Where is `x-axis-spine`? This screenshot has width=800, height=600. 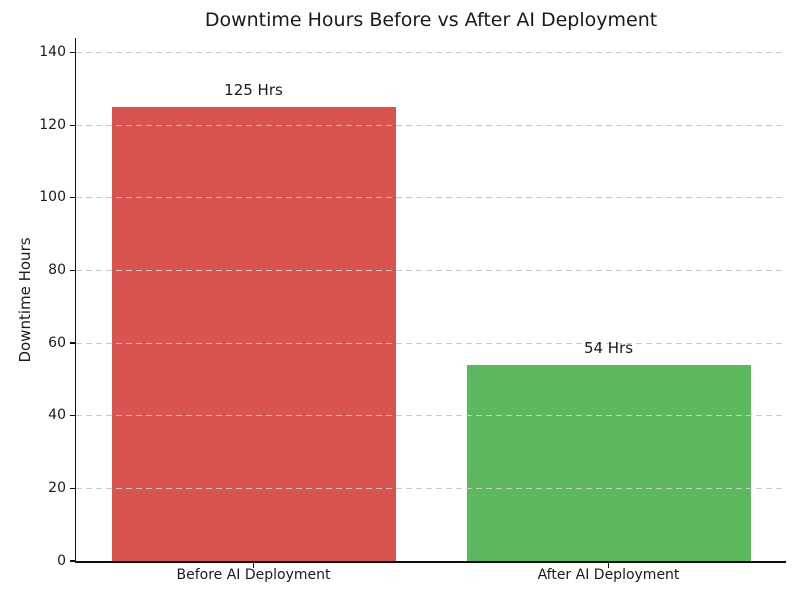 x-axis-spine is located at coordinates (430, 562).